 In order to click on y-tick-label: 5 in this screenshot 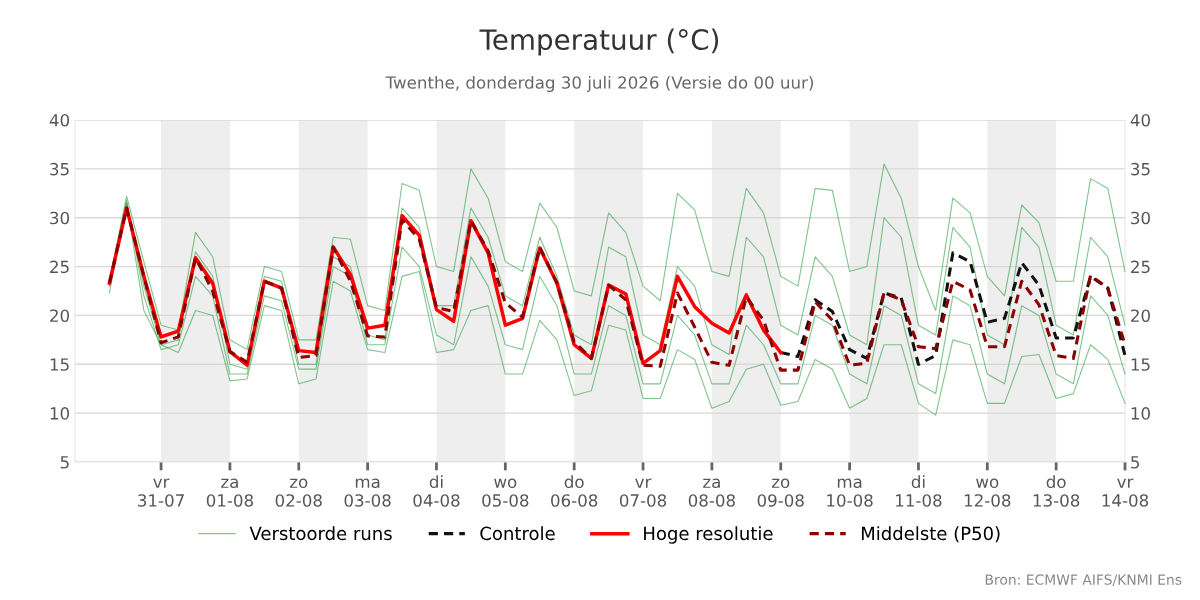, I will do `click(64, 462)`.